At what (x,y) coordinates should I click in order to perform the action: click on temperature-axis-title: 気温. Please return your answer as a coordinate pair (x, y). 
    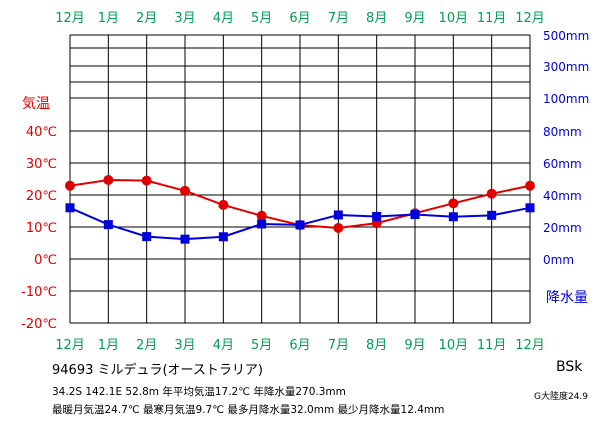
    Looking at the image, I should click on (36, 104).